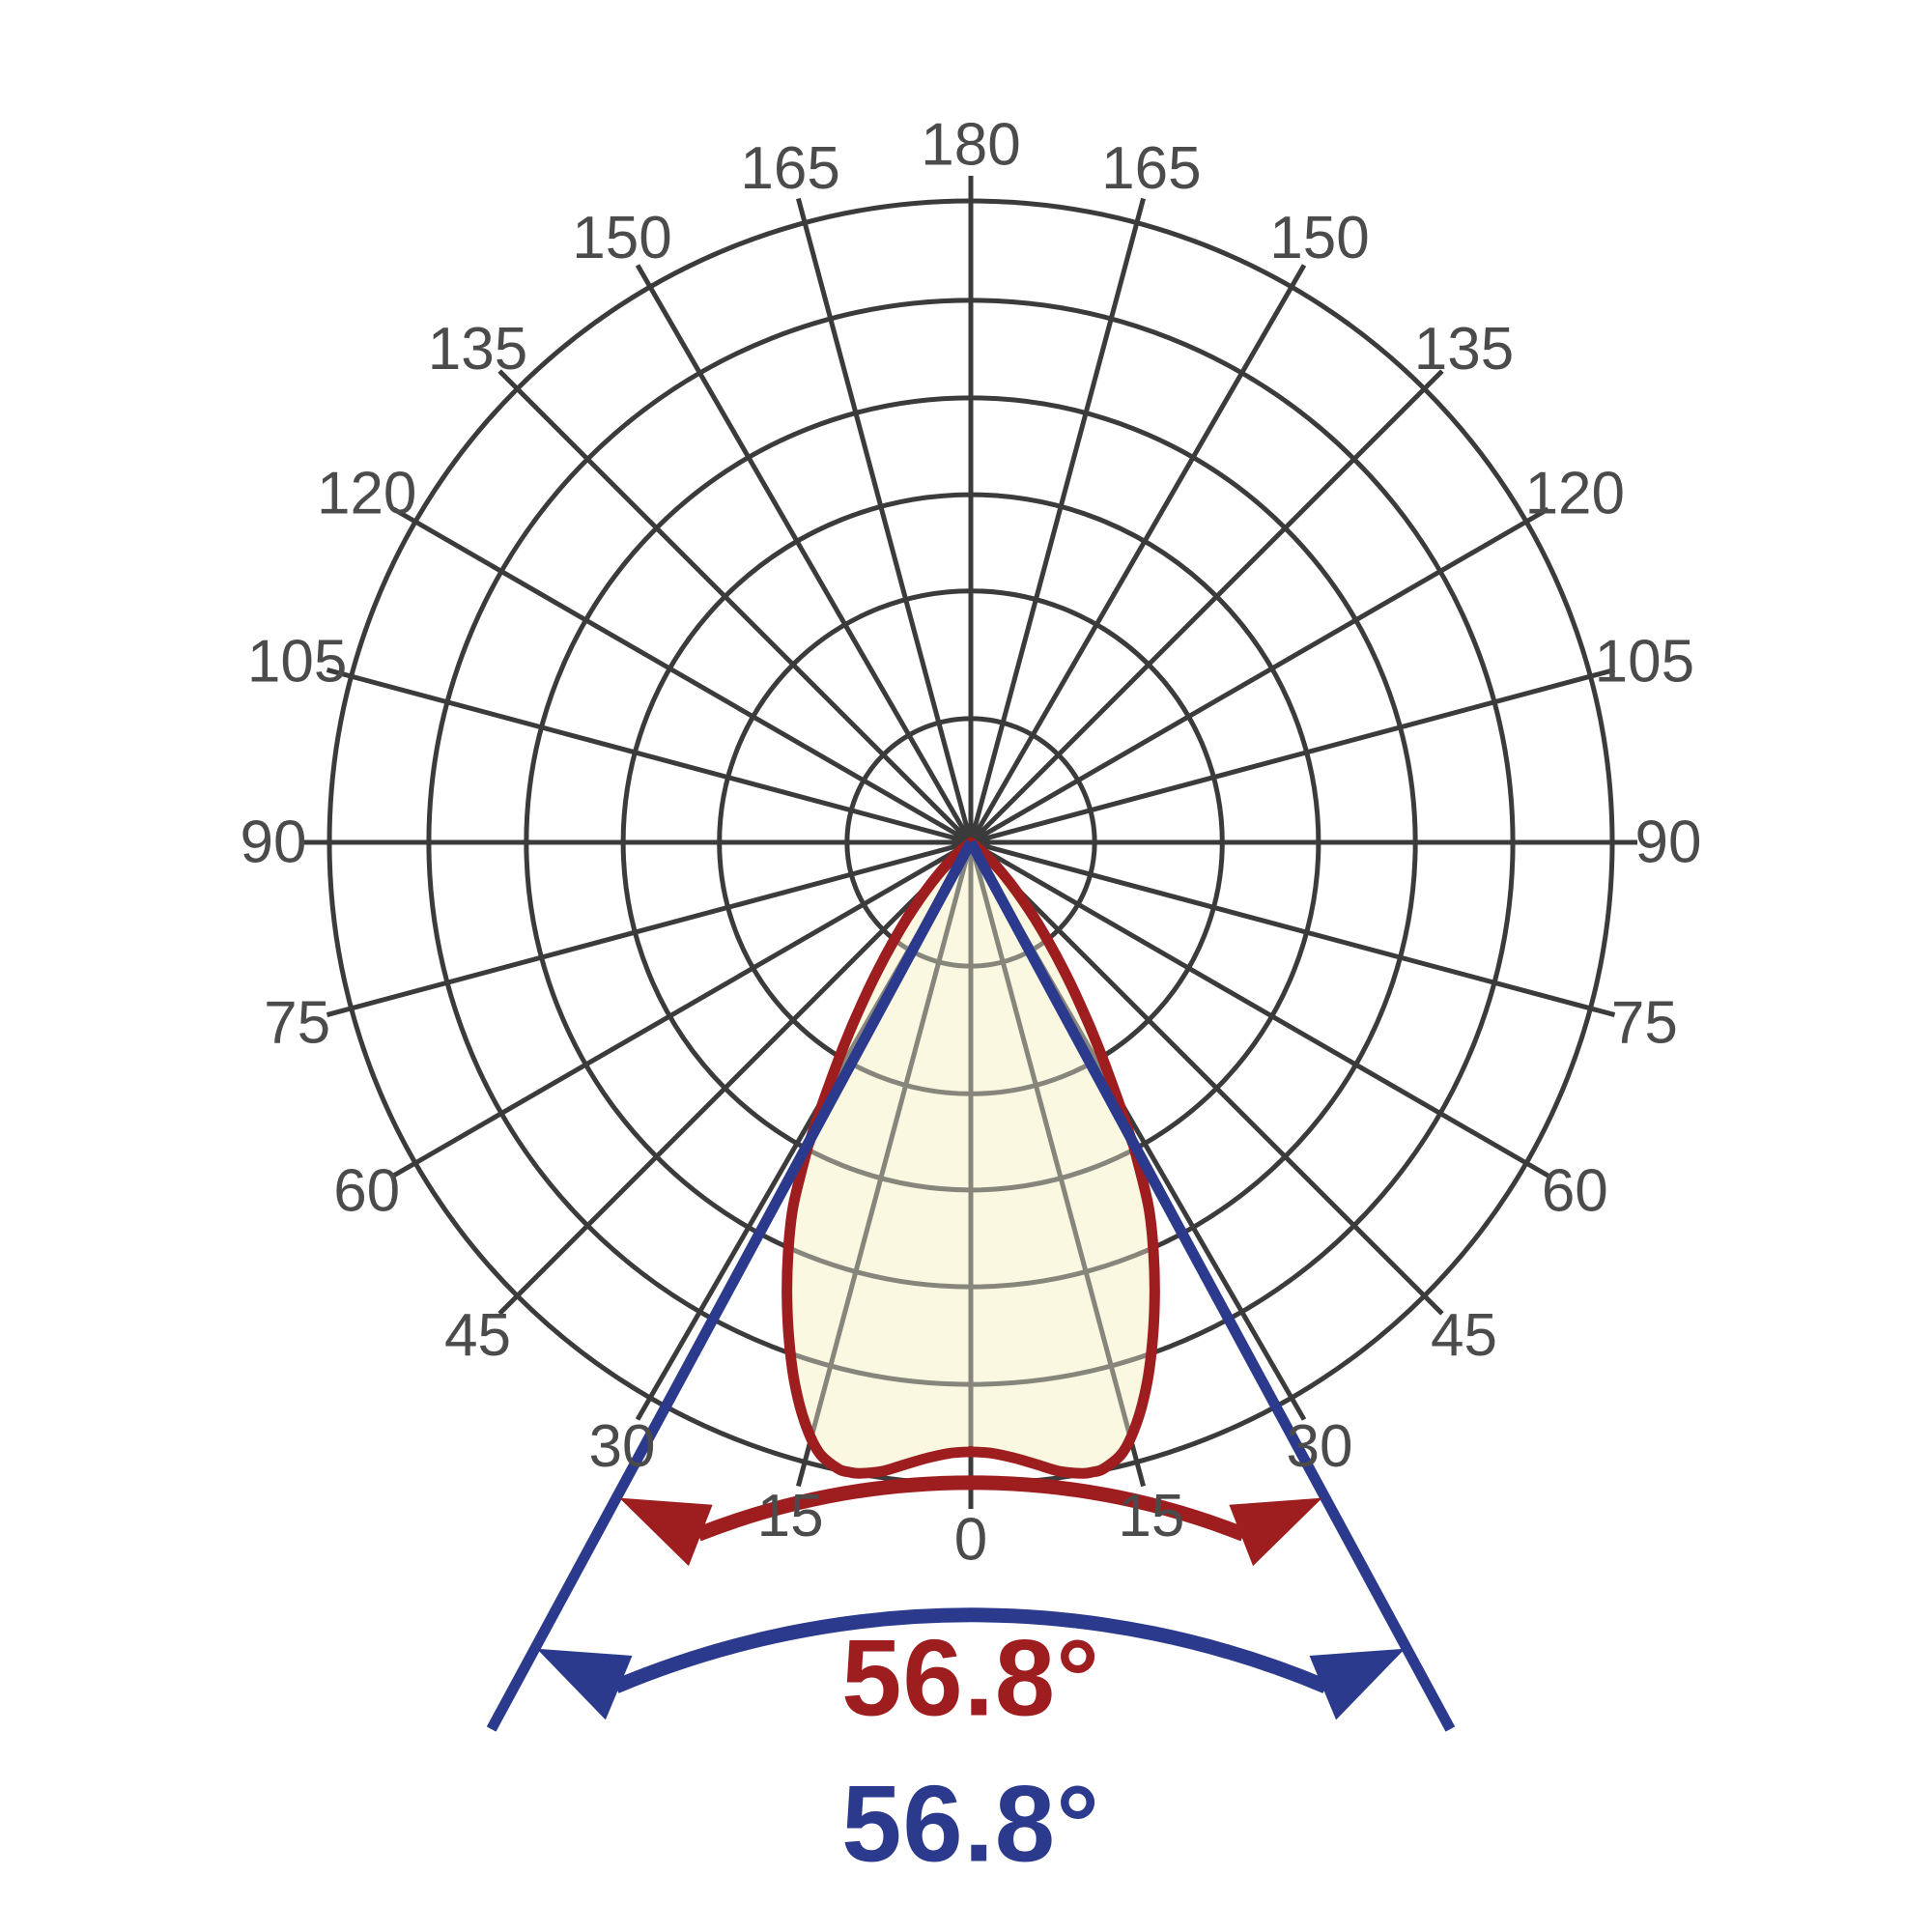  I want to click on ray-195deg, so click(885, 520).